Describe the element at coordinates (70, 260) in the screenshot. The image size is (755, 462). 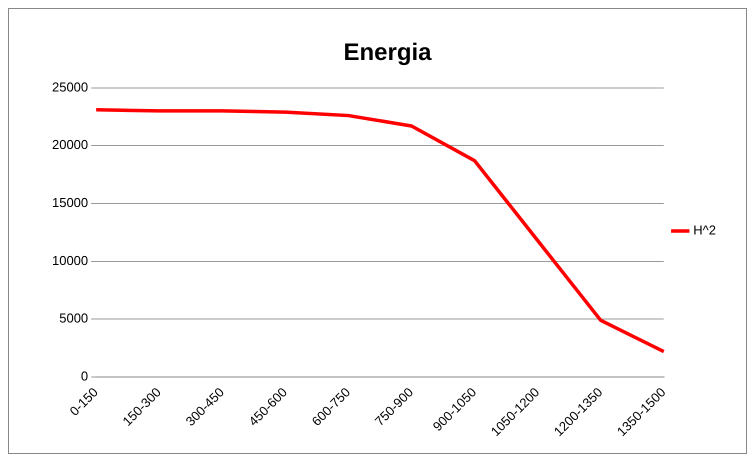
I see `y-tick-label: 10000` at that location.